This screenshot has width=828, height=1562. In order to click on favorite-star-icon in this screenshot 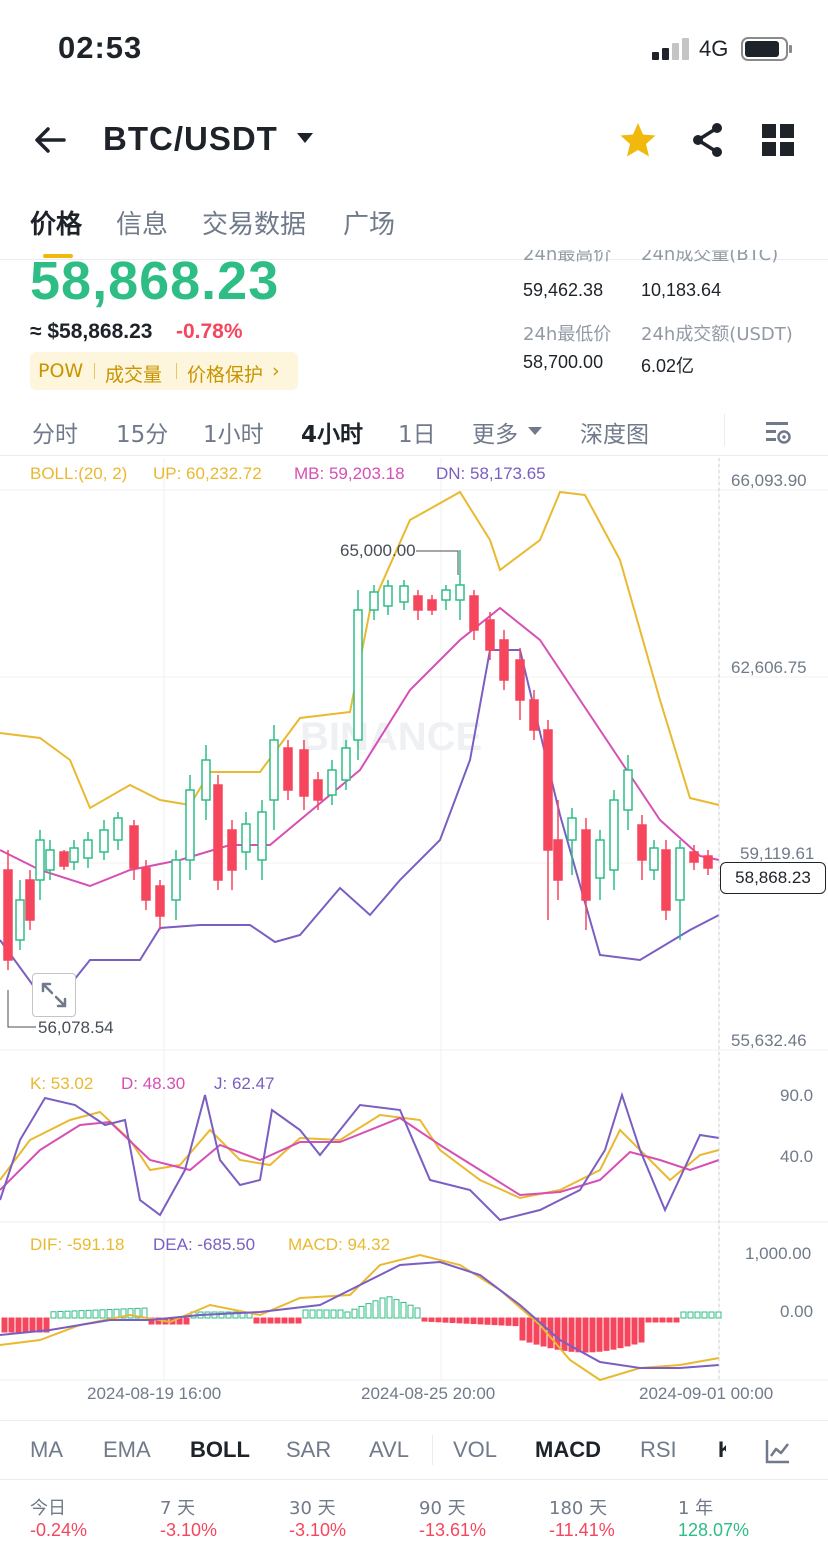, I will do `click(638, 140)`.